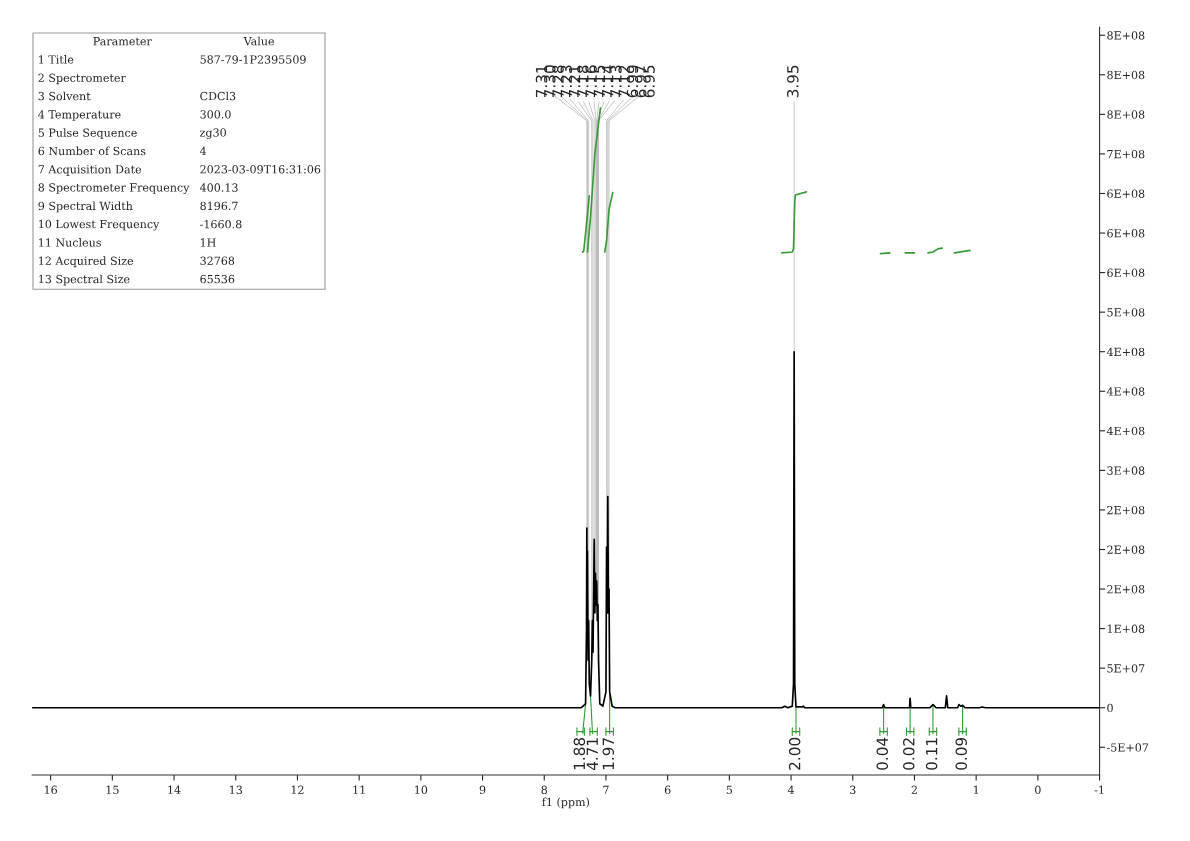 This screenshot has height=841, width=1190. I want to click on annotation: 0.11, so click(931, 754).